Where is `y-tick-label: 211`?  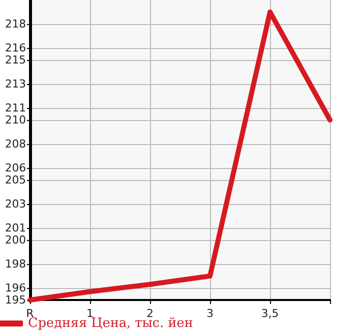 y-tick-label: 211 is located at coordinates (15, 108).